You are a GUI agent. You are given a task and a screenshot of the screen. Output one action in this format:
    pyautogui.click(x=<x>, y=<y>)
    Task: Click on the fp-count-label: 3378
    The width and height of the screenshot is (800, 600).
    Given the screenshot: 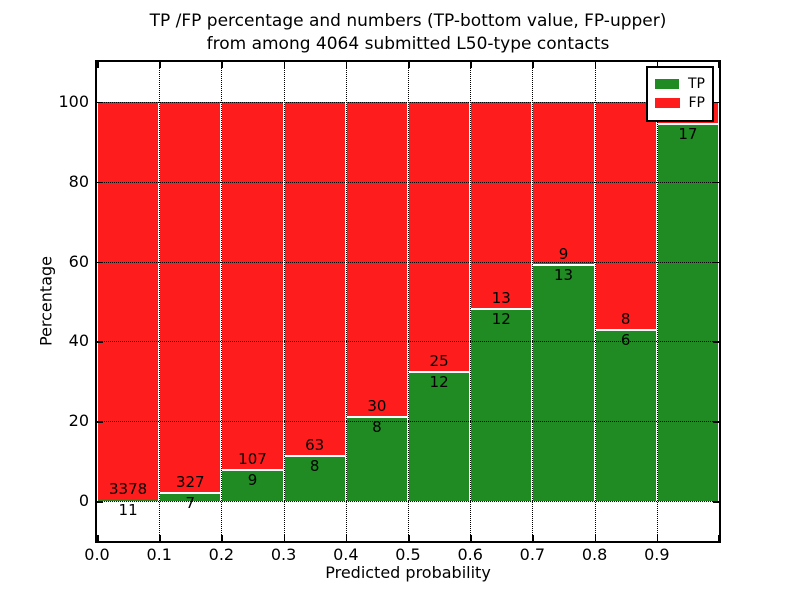 What is the action you would take?
    pyautogui.click(x=128, y=488)
    